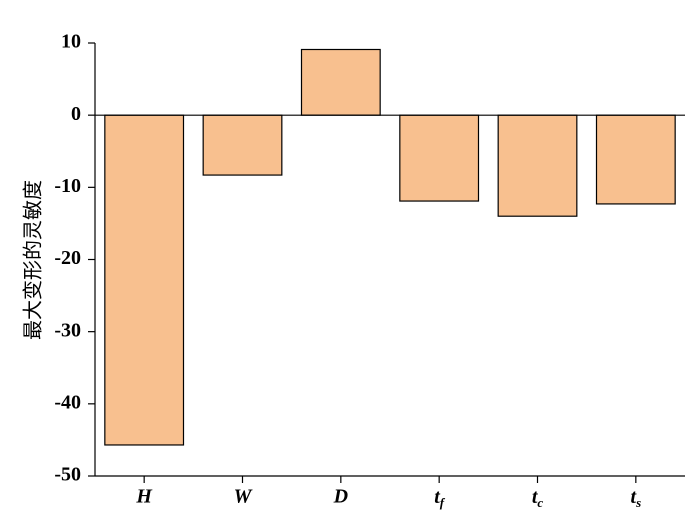 This screenshot has width=700, height=522. Describe the element at coordinates (144, 497) in the screenshot. I see `x-tick-label: H` at that location.